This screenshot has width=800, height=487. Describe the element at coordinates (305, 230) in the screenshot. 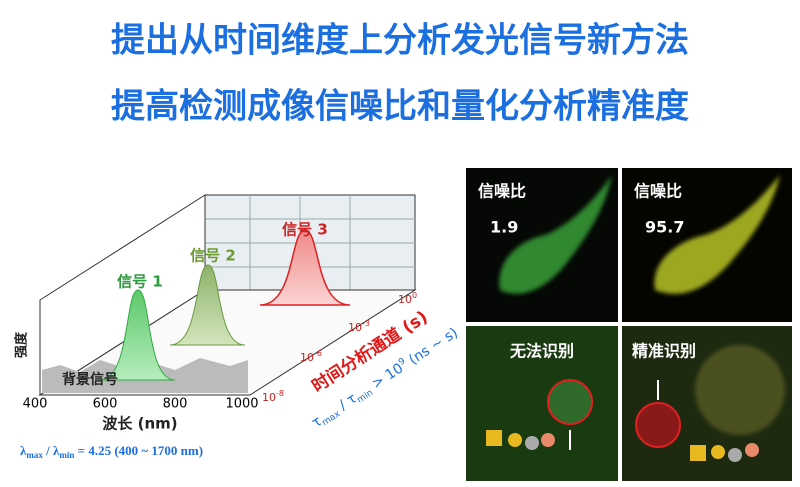

I see `peak-label: 信号 3` at that location.